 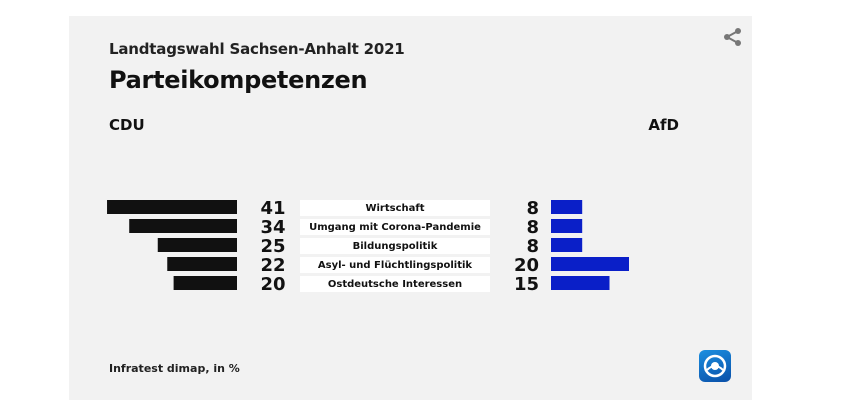 I want to click on category-label: Wirtschaft, so click(x=394, y=208).